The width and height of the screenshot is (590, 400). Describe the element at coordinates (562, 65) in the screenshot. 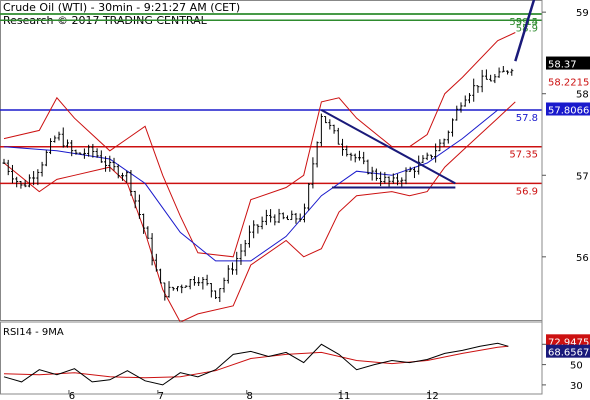

I see `last-price-badge-text: 58.37` at that location.